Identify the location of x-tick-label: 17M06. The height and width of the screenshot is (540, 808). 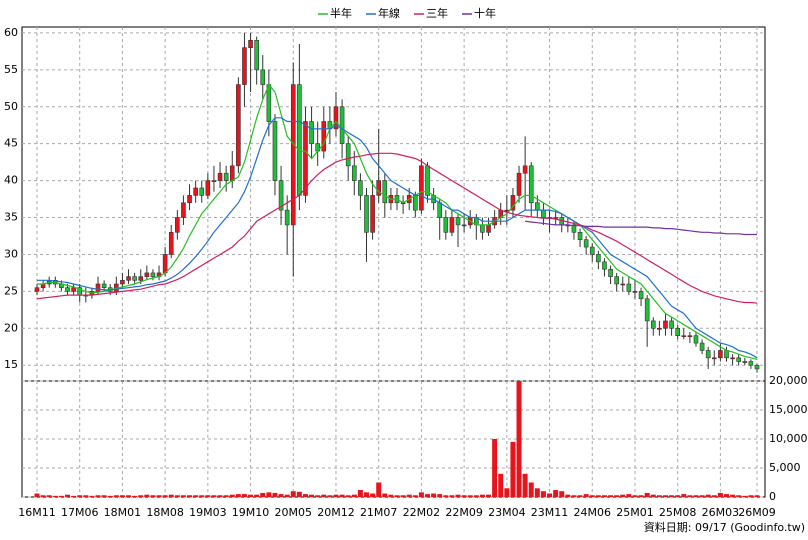
(80, 512).